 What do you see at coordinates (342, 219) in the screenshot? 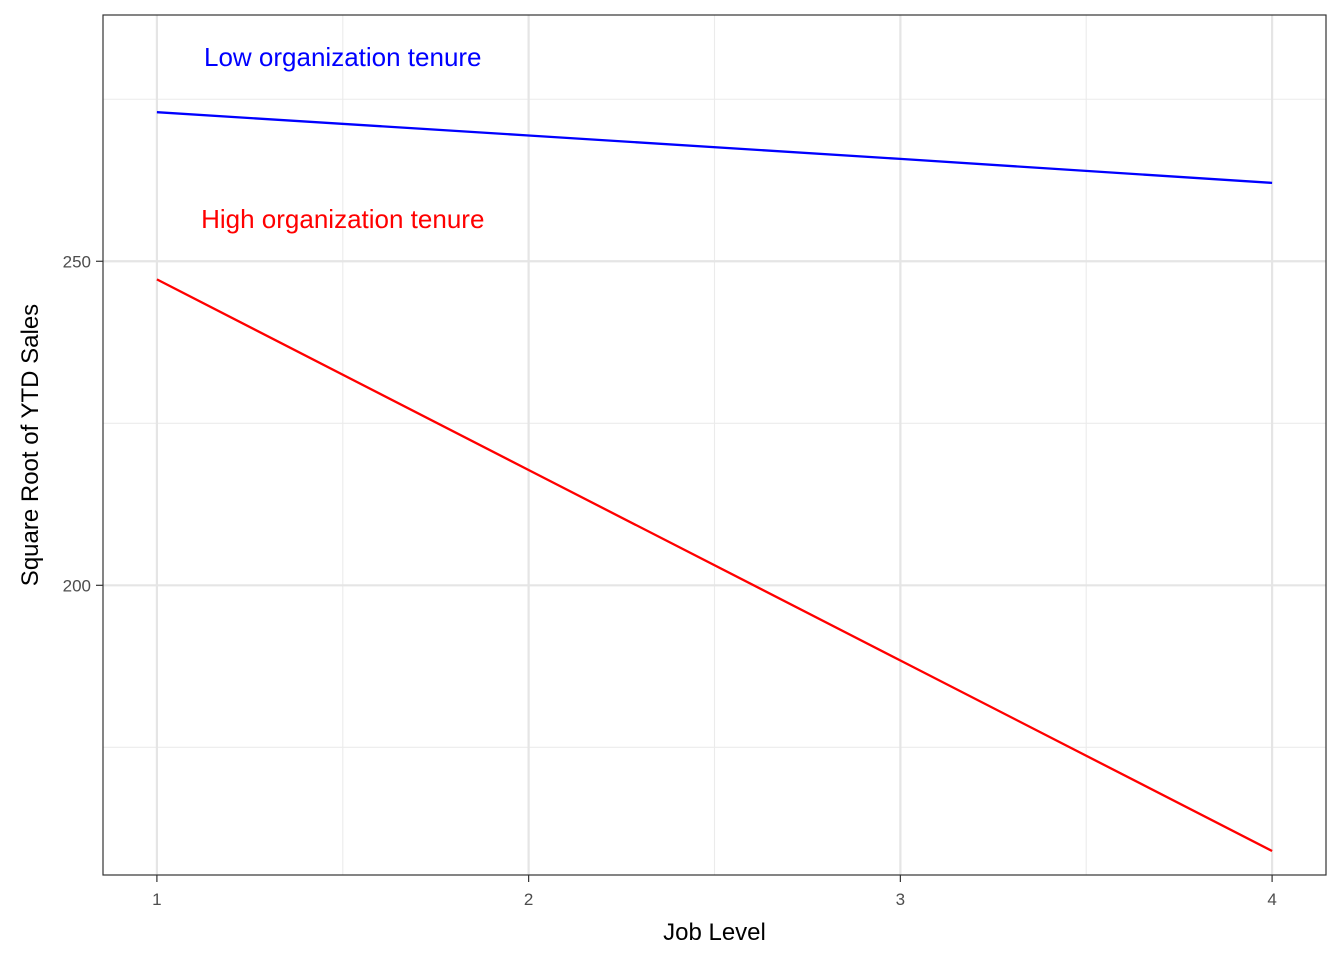
I see `annotation-high-tenure: High organization tenure` at bounding box center [342, 219].